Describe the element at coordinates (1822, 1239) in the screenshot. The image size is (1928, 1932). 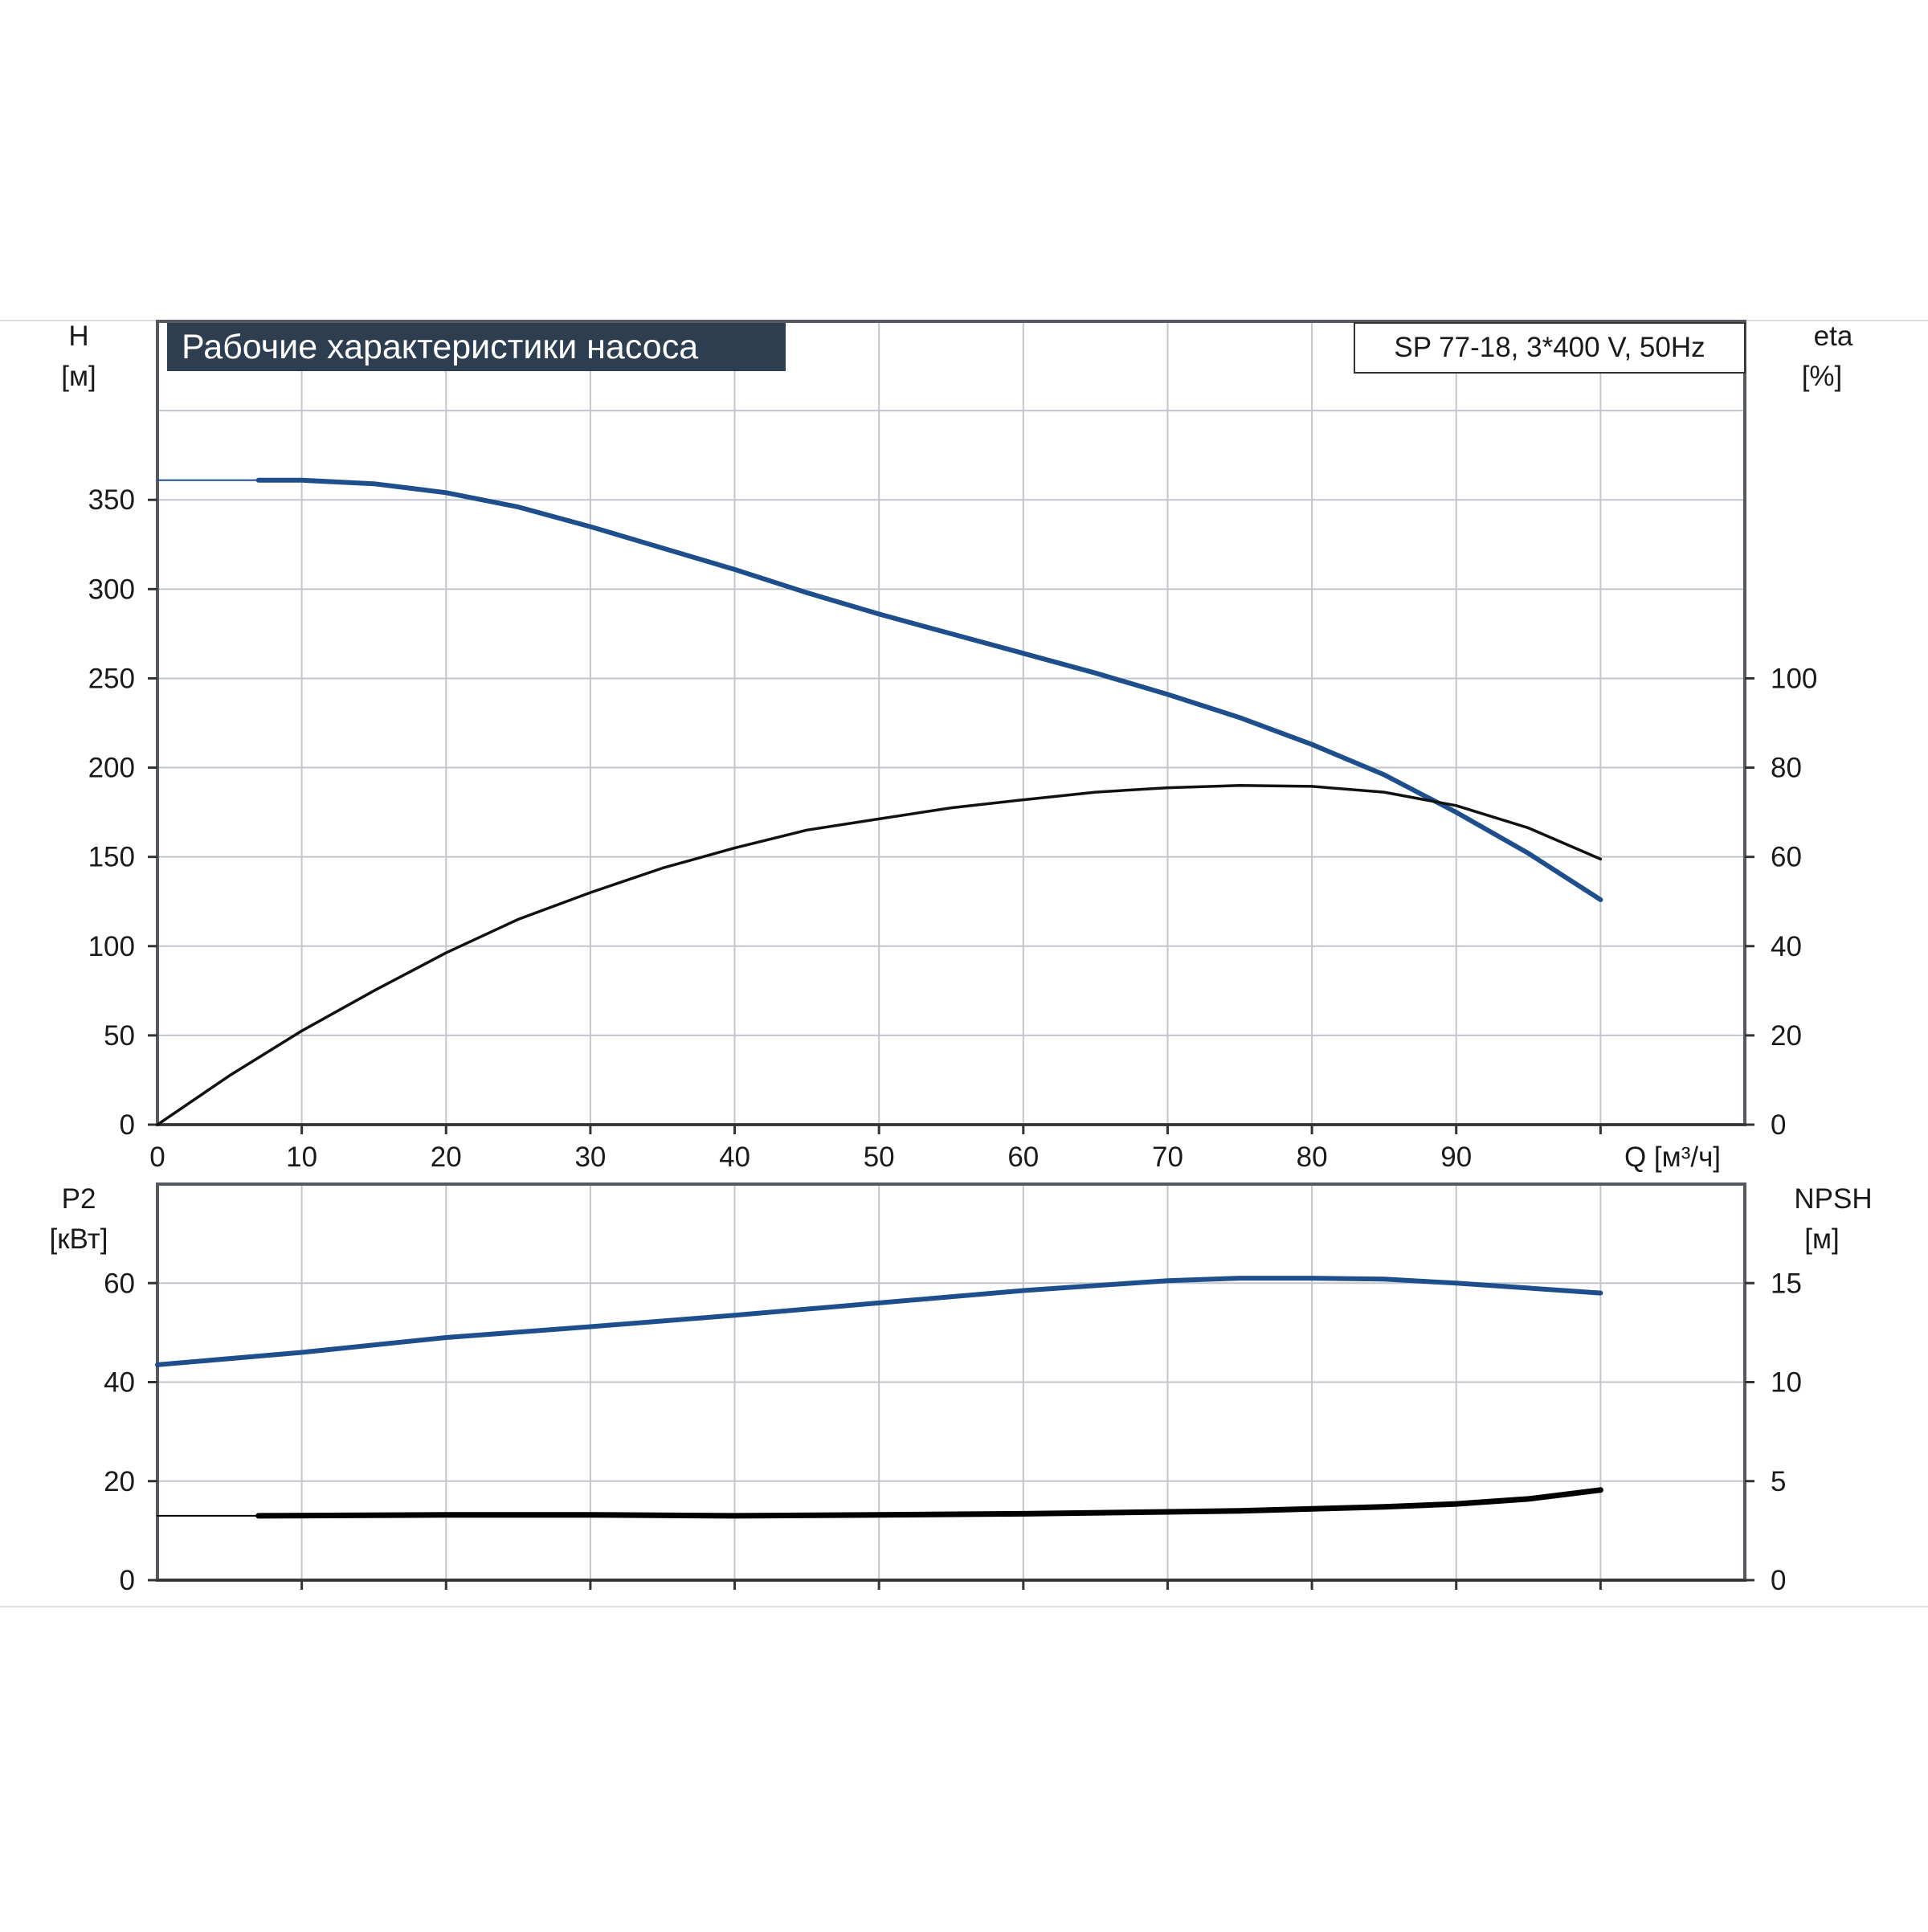
I see `right-axis-unit: [м]` at that location.